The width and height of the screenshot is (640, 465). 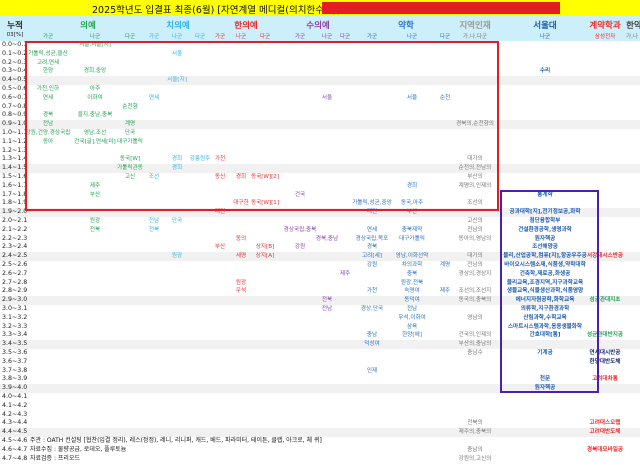 What do you see at coordinates (320, 133) in the screenshot?
I see `table-row: 1.0~1.1 강원,건양,경상국립 영남,조선 단국` at bounding box center [320, 133].